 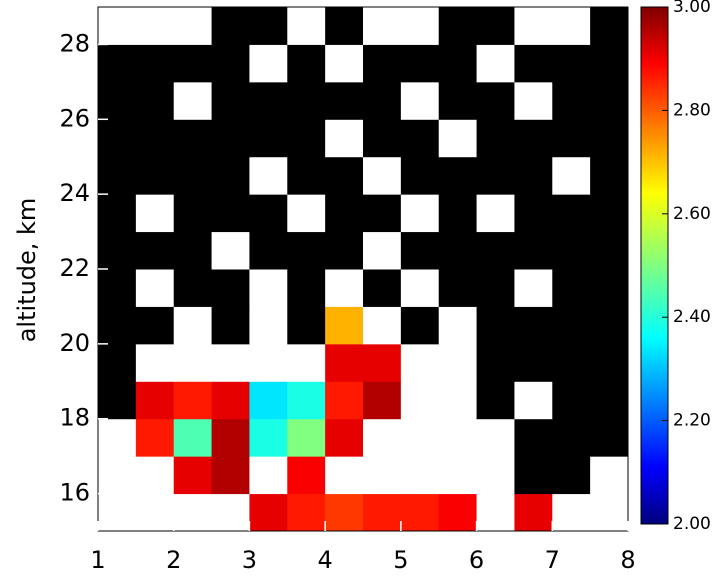 What do you see at coordinates (325, 560) in the screenshot?
I see `x-tick-label: 4` at bounding box center [325, 560].